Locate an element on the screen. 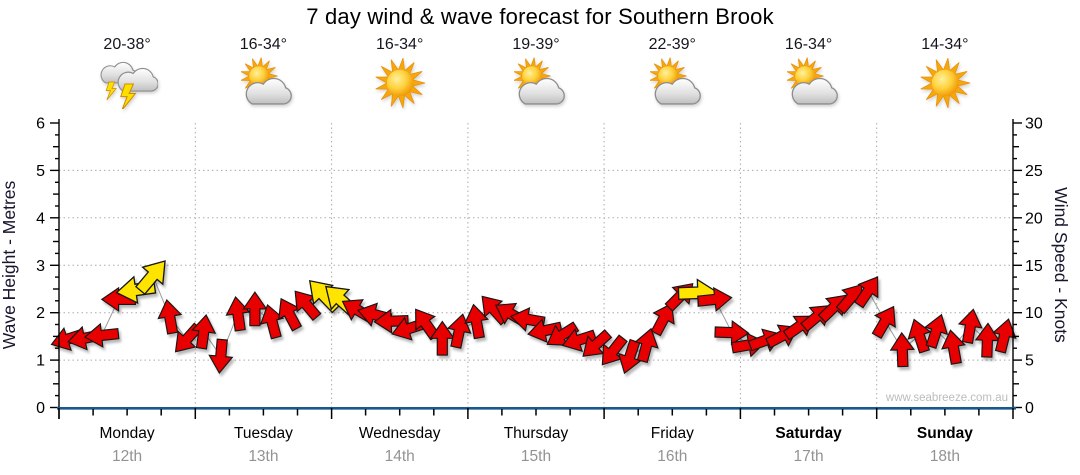 This screenshot has width=1080, height=475. day-name-label: Sunday is located at coordinates (945, 433).